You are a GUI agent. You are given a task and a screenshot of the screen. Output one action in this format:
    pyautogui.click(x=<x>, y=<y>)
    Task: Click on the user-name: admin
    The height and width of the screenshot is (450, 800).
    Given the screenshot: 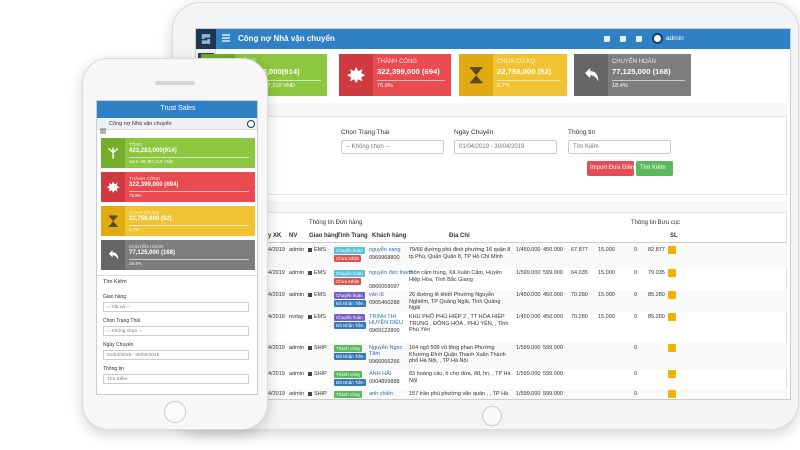 What is the action you would take?
    pyautogui.click(x=675, y=38)
    